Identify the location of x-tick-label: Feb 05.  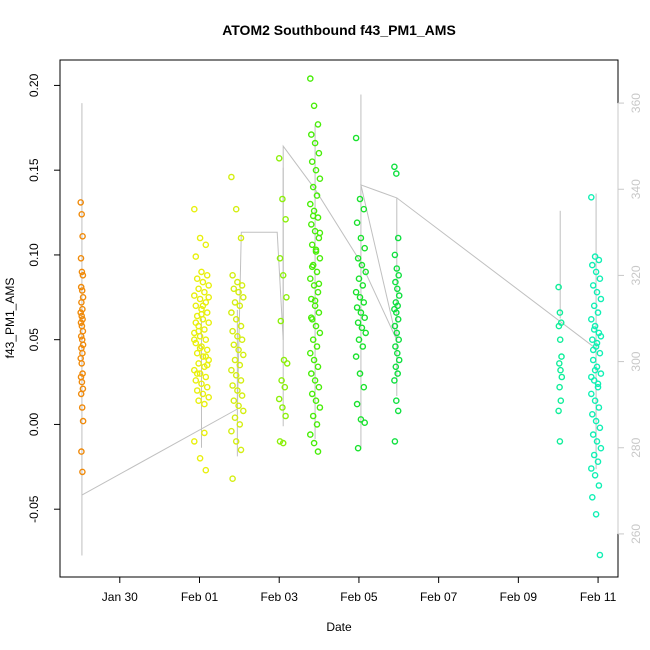
(359, 597).